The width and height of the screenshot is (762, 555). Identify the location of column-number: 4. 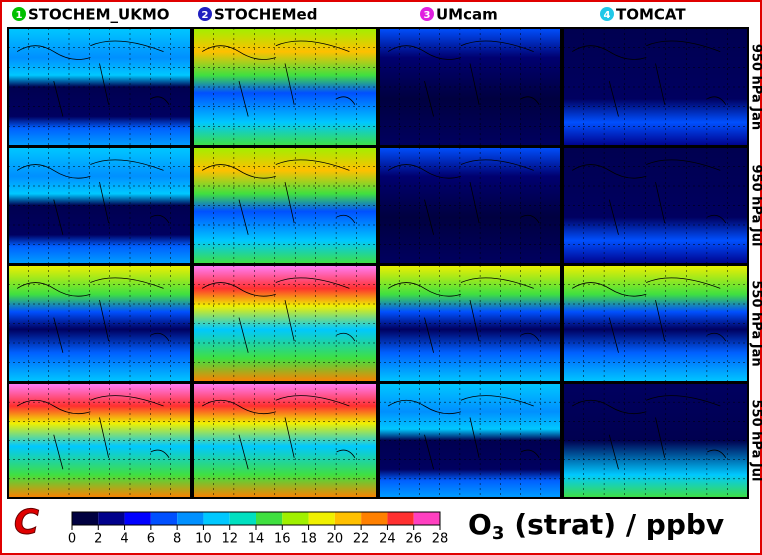
(607, 15).